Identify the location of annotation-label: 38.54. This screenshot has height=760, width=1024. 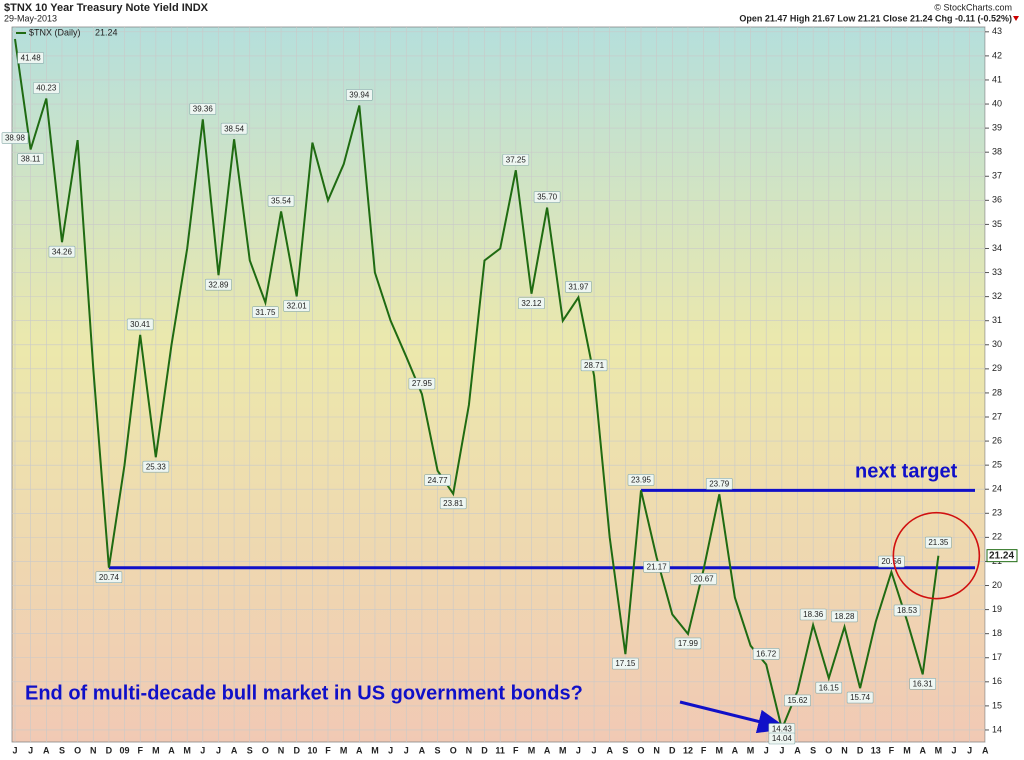
(234, 128).